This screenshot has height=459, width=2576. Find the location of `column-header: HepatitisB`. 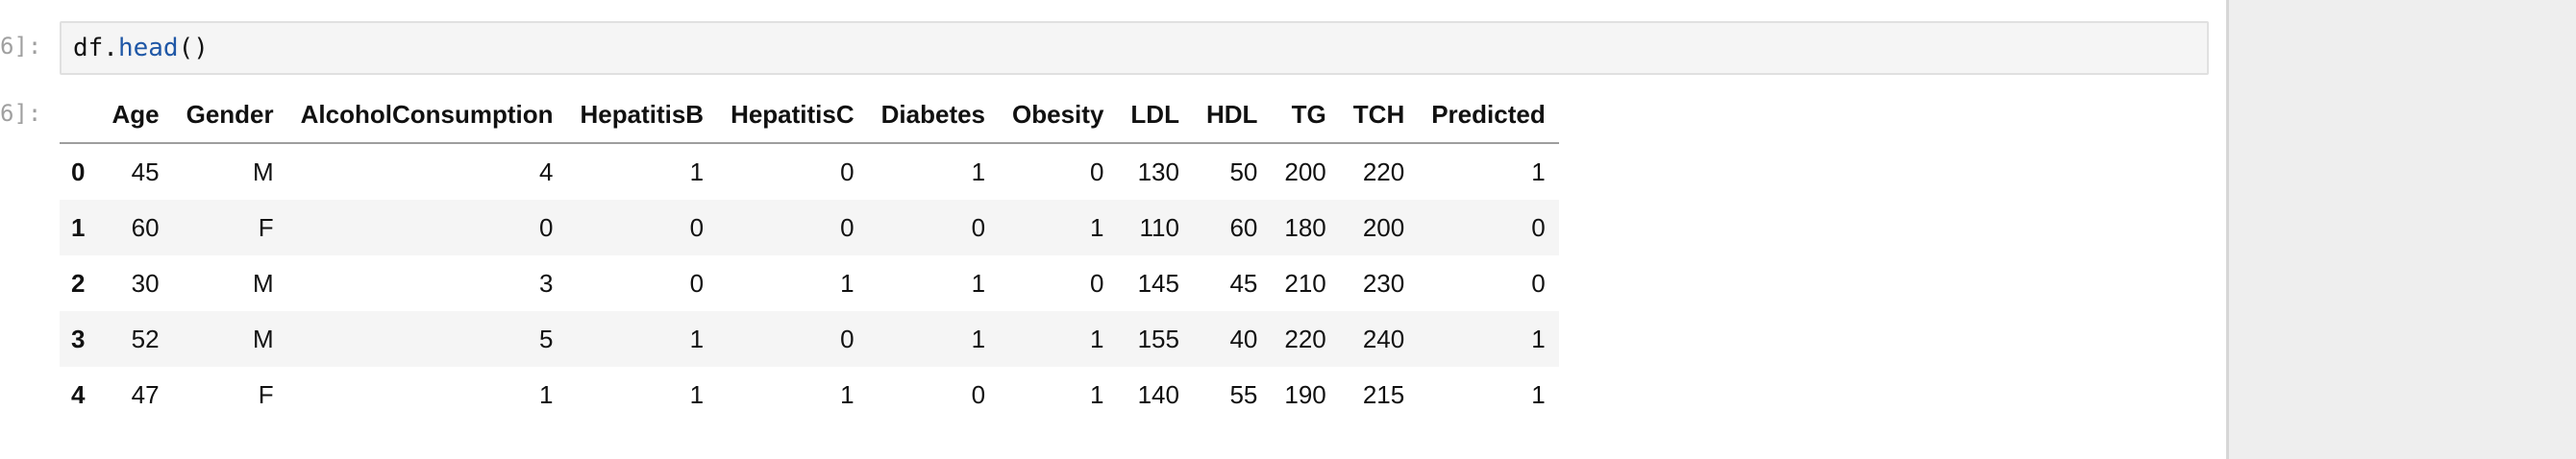

column-header: HepatitisB is located at coordinates (642, 115).